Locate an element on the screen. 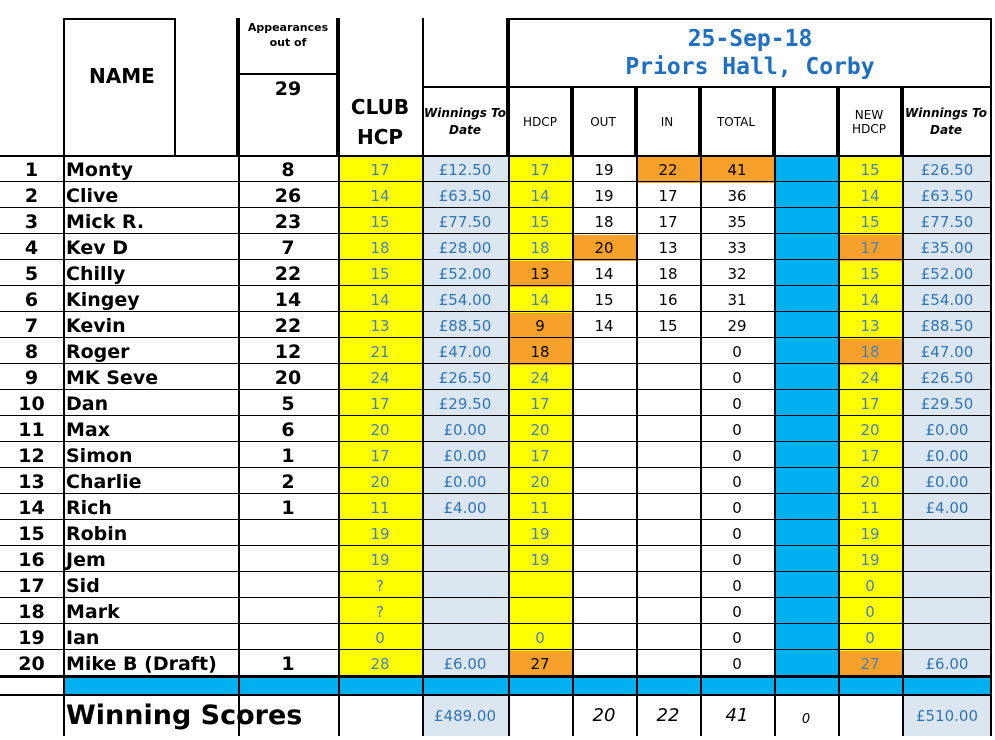 The height and width of the screenshot is (740, 995). new-hdcp-cell: 20 is located at coordinates (870, 430).